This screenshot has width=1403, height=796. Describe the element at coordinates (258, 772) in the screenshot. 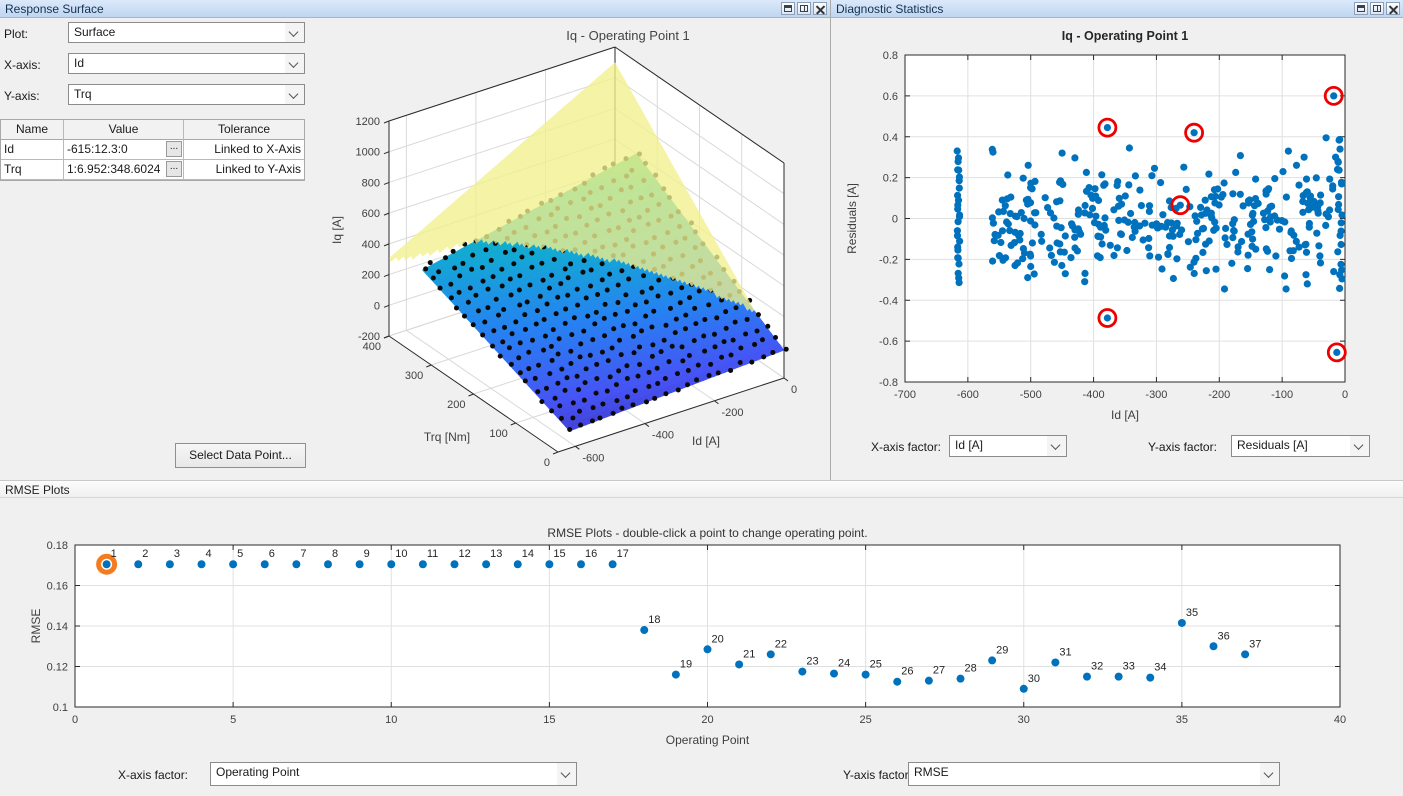

I see `rmse-x-factor-value: Operating Point` at that location.